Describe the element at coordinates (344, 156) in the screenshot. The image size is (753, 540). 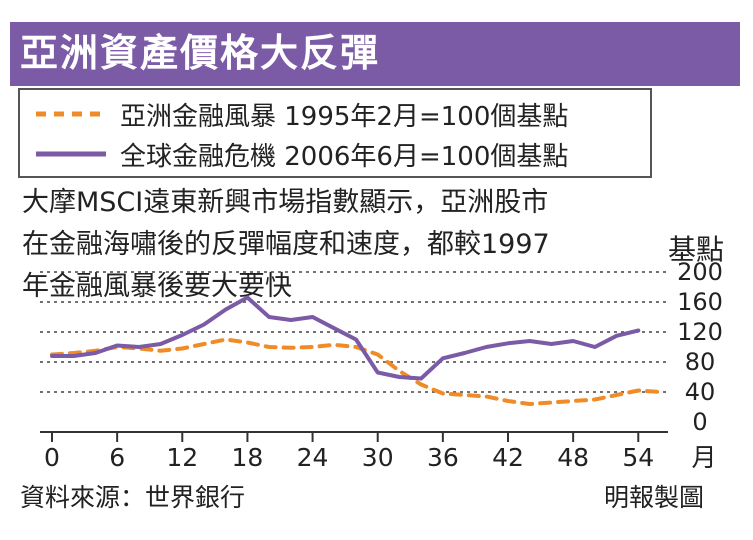
I see `legend-label: 全球金融危機 2006年6月=100個基點` at that location.